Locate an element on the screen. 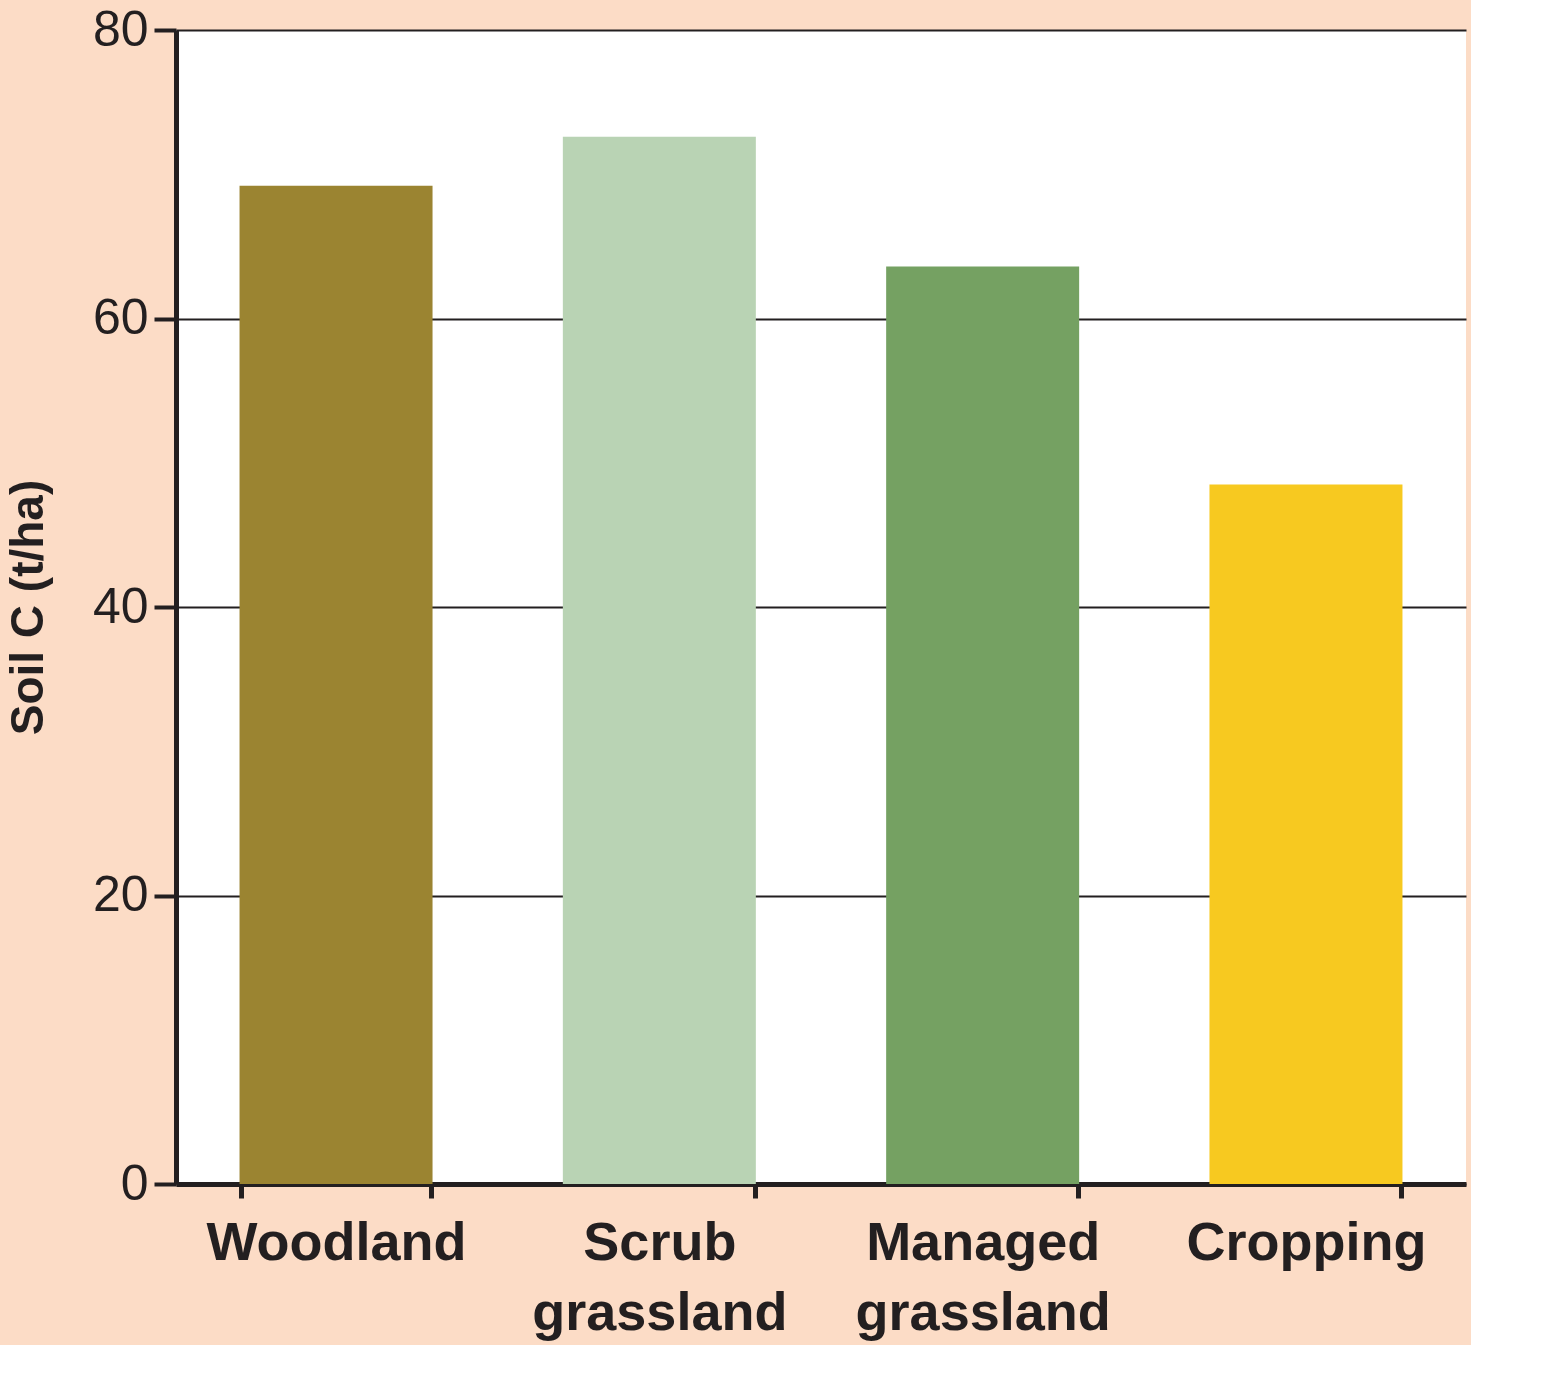 This screenshot has height=1385, width=1557. x-tick-label: Managed grassland is located at coordinates (983, 1275).